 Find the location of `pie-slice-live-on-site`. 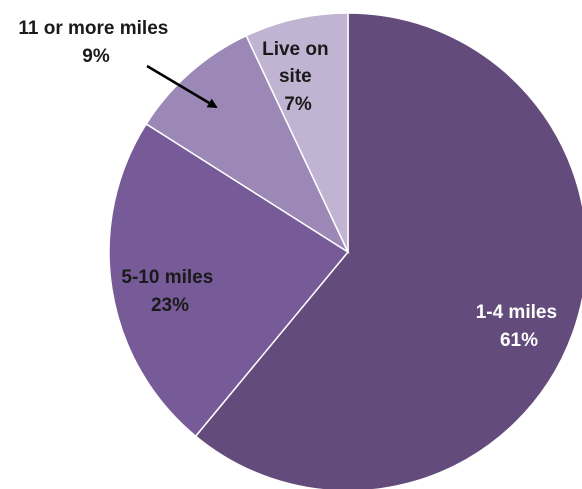

pie-slice-live-on-site is located at coordinates (297, 132).